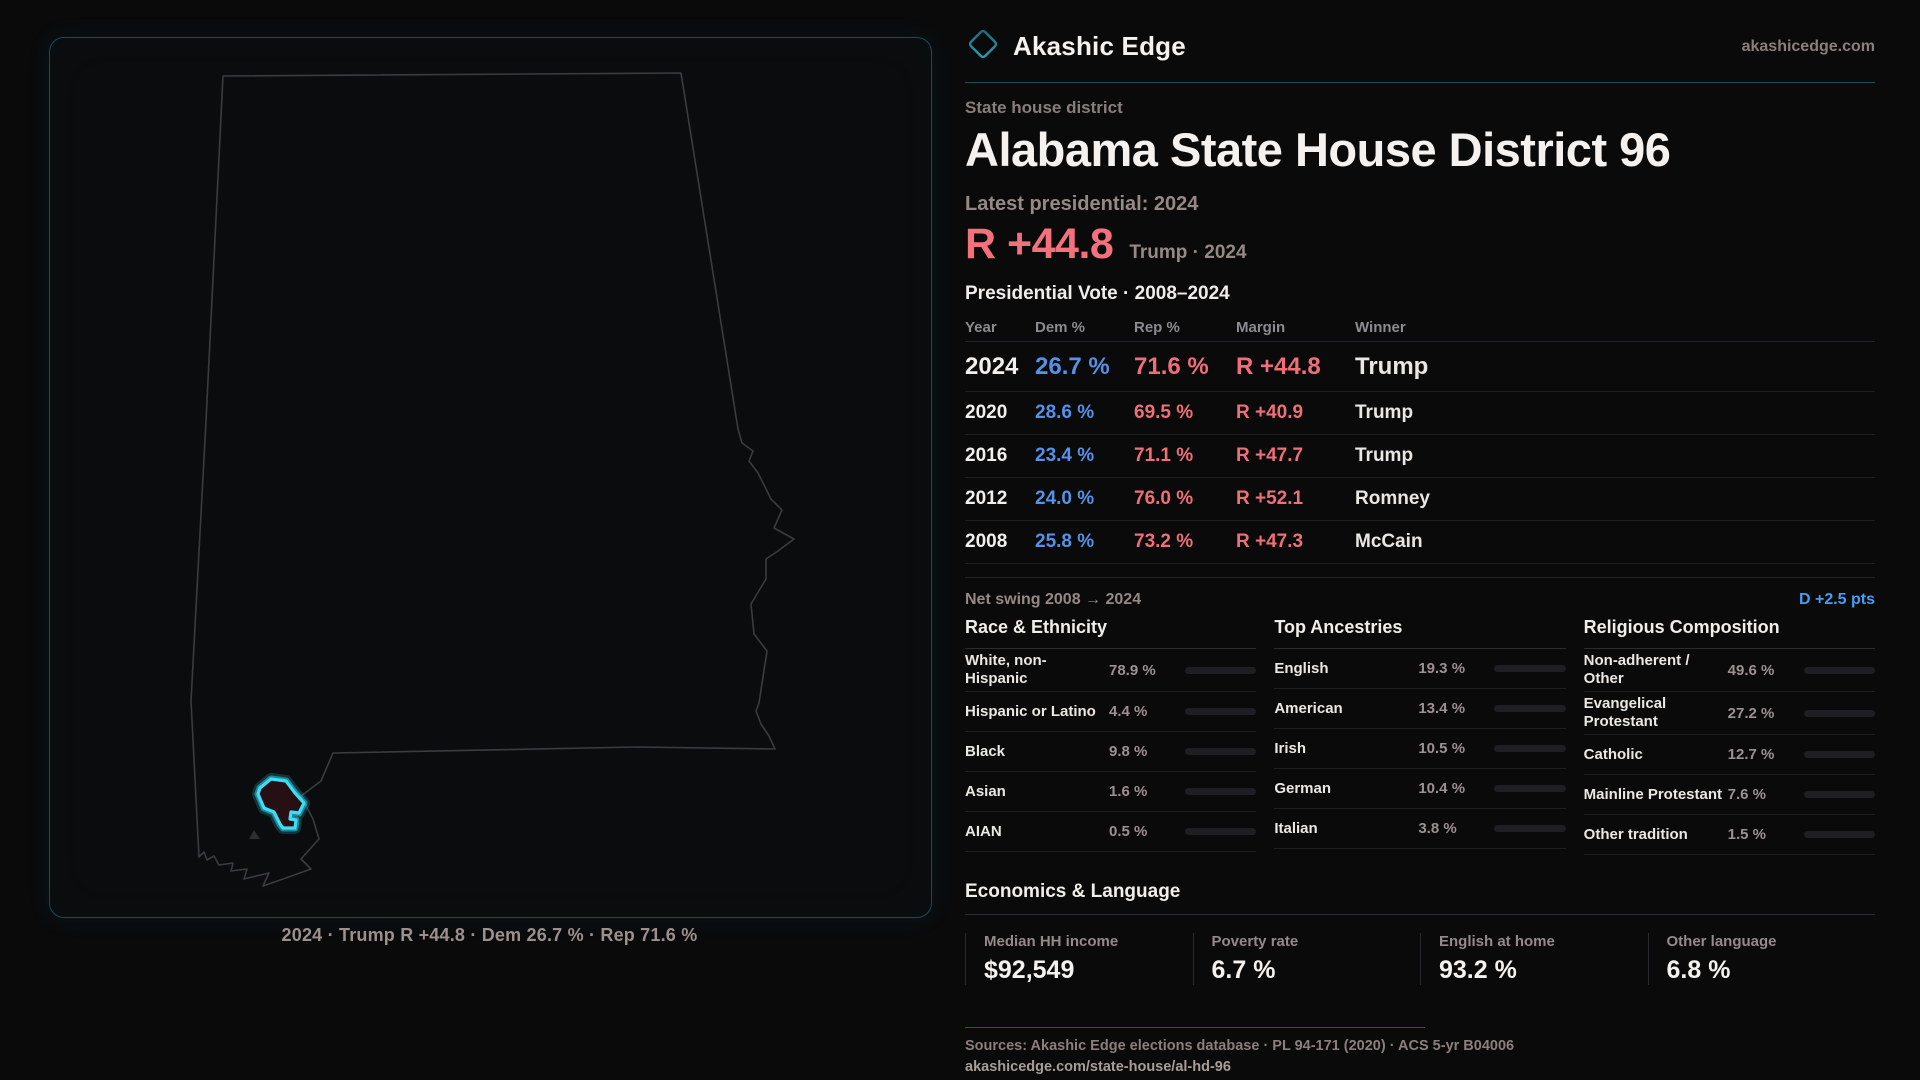 The image size is (1920, 1080). I want to click on demographic-row: Evangelical Protestant 27.2 %, so click(1729, 714).